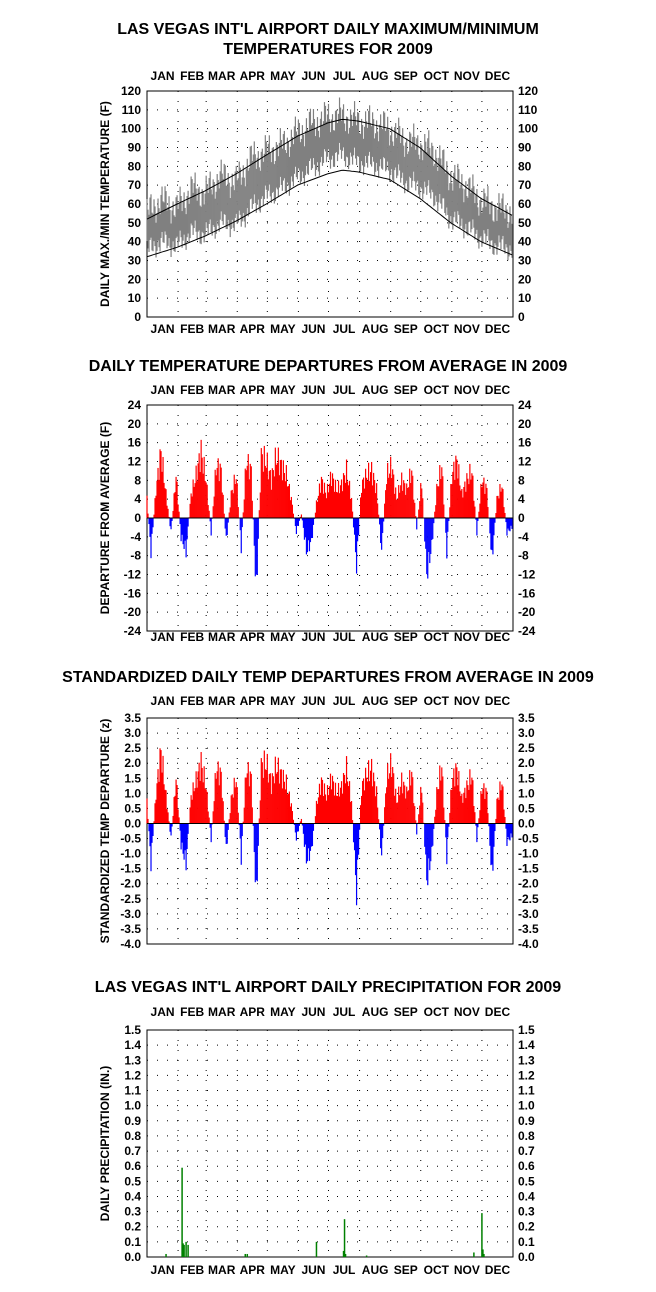 The width and height of the screenshot is (656, 1292). Describe the element at coordinates (527, 612) in the screenshot. I see `y-tick-label: -20` at that location.